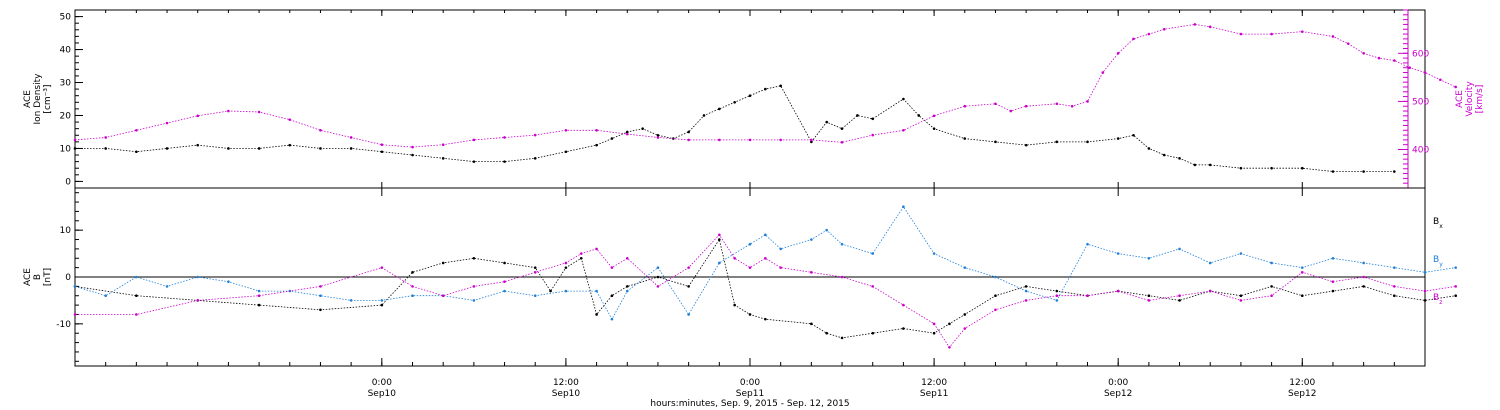 Image resolution: width=1500 pixels, height=410 pixels. What do you see at coordinates (38, 277) in the screenshot?
I see `bottom-left-ylabel-2: B` at bounding box center [38, 277].